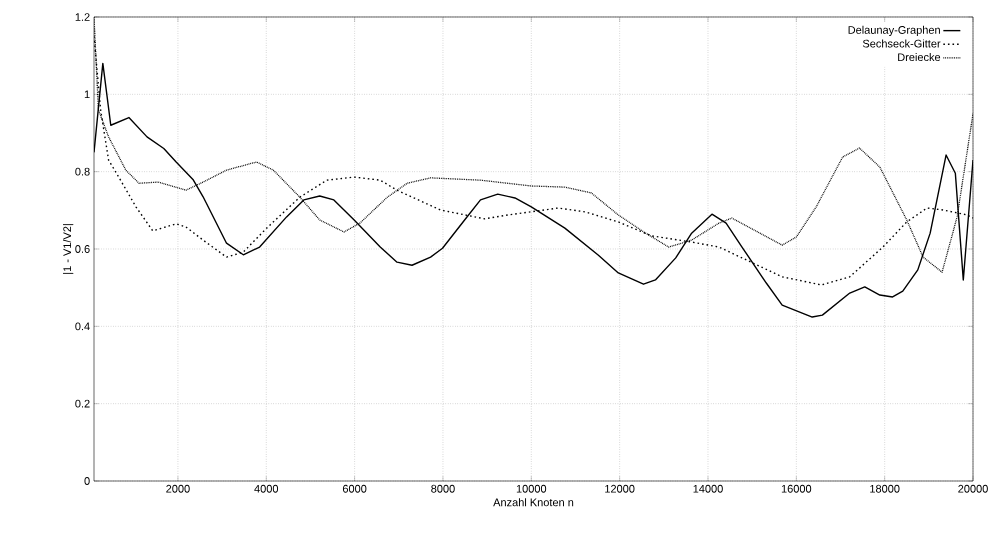 The image size is (1008, 545). What do you see at coordinates (796, 488) in the screenshot?
I see `x-tick-label: 16000` at bounding box center [796, 488].